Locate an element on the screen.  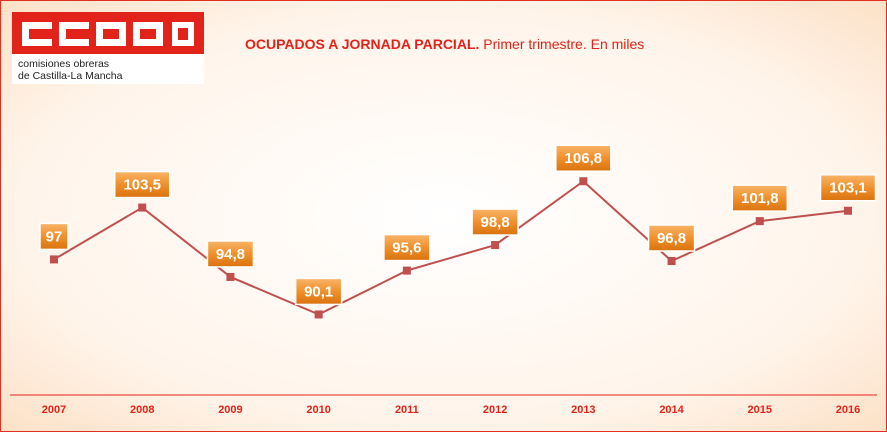
x-tick-label: 2014 is located at coordinates (671, 410).